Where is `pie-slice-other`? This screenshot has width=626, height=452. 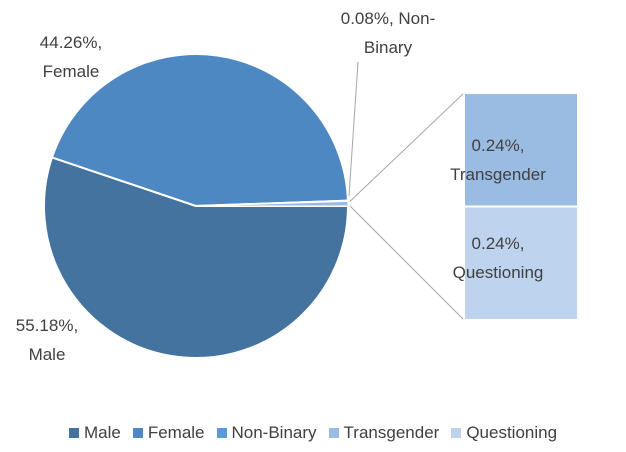 pie-slice-other is located at coordinates (272, 203).